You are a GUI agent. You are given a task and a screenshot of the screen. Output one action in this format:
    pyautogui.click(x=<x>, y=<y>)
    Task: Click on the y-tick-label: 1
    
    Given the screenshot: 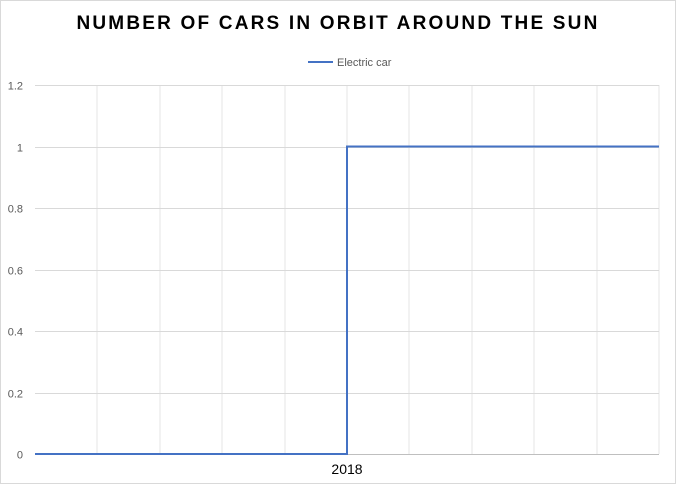 What is the action you would take?
    pyautogui.click(x=20, y=149)
    